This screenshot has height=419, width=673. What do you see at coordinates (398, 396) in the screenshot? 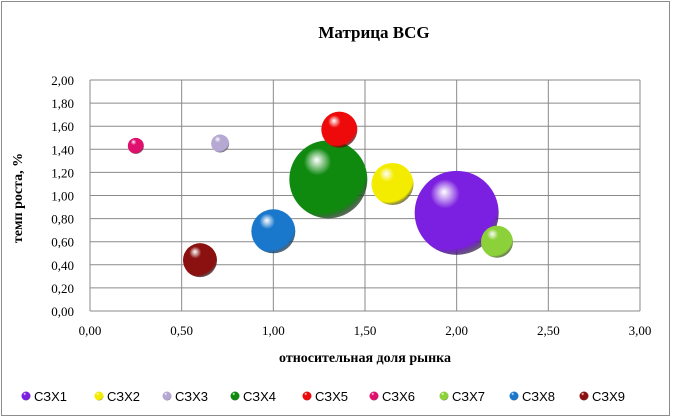
I see `legend-label: СЗХ6` at bounding box center [398, 396].